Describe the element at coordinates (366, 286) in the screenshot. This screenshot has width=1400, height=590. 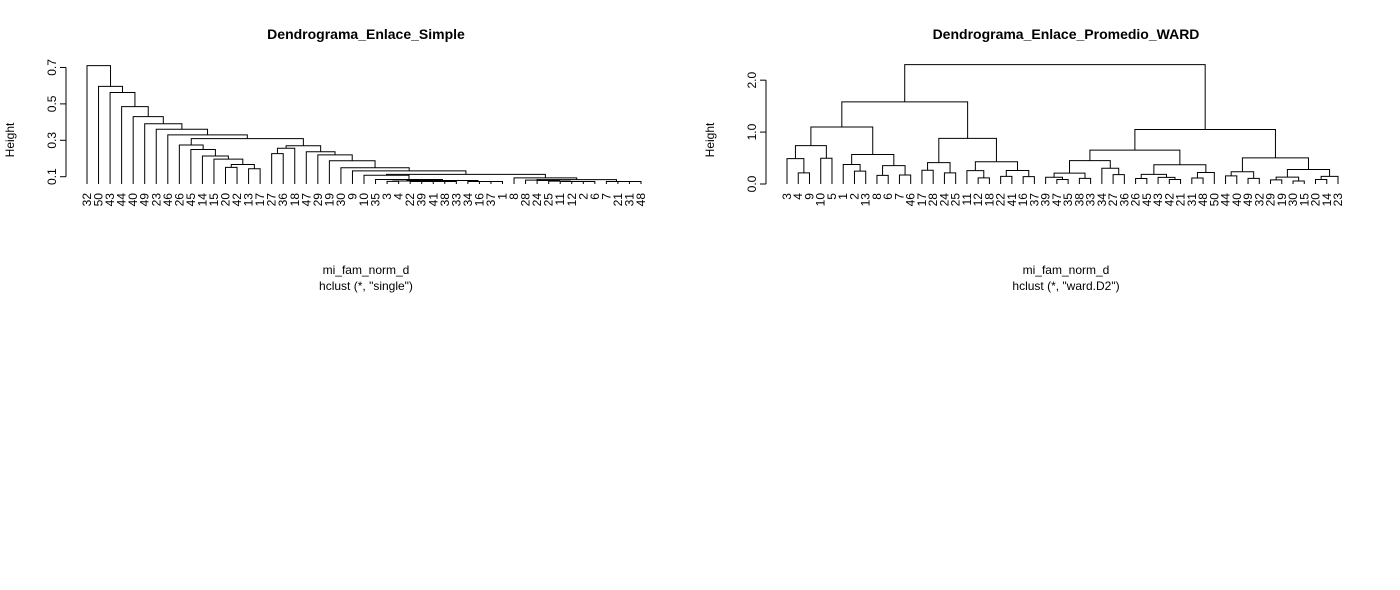
I see `method-subtitle: hclust (*, "single")` at that location.